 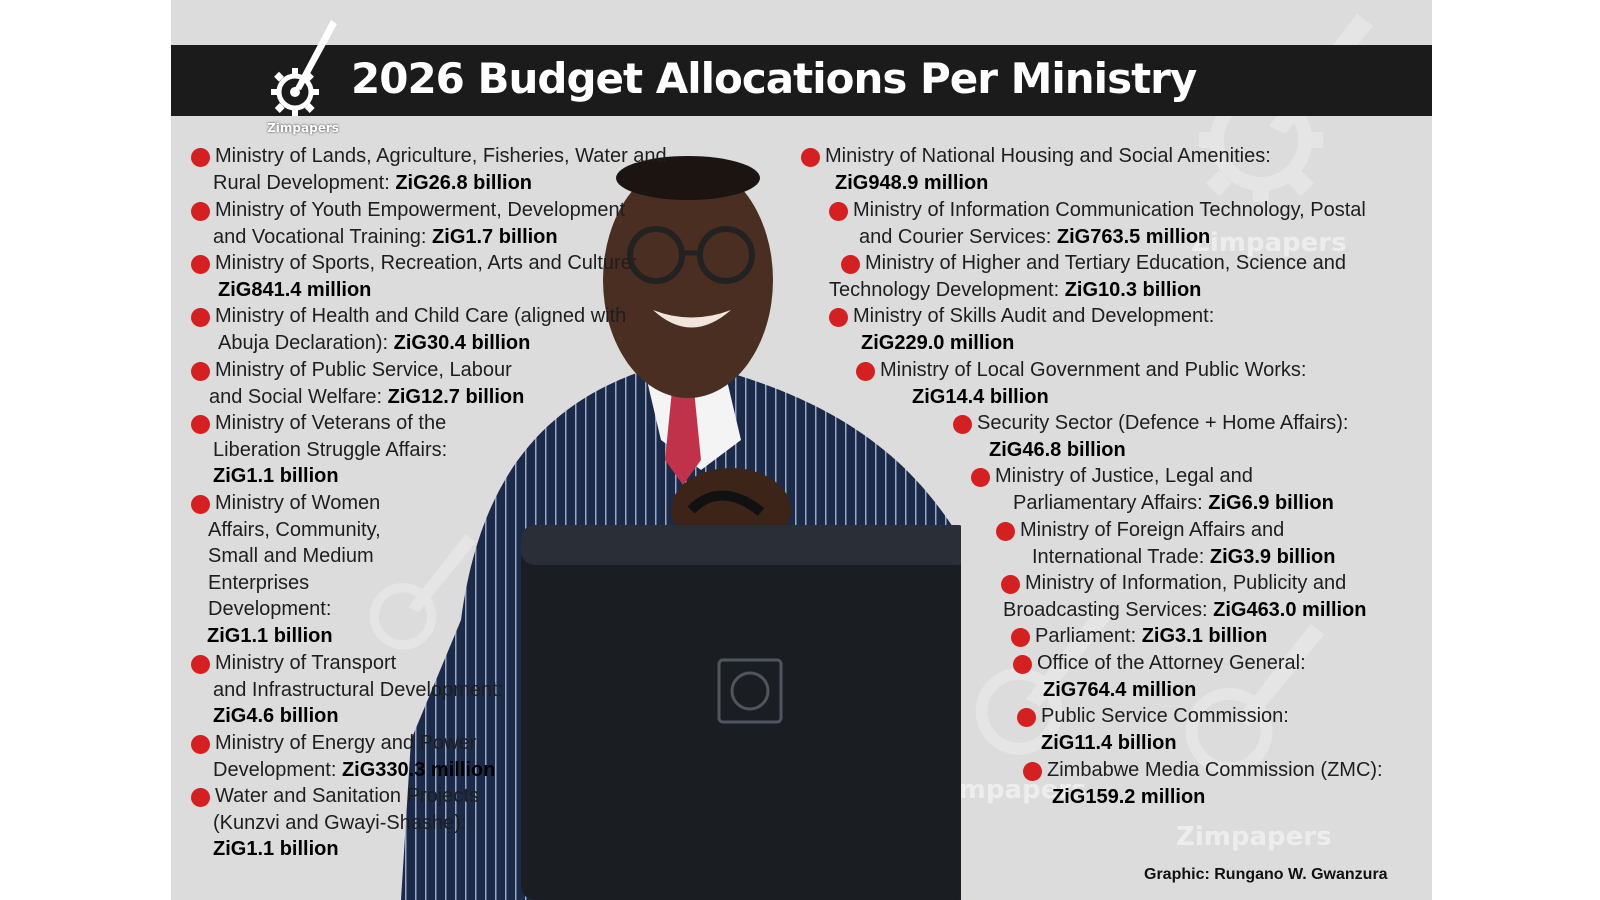 I want to click on allocation-line: ZiG159.2 million, so click(x=1128, y=797).